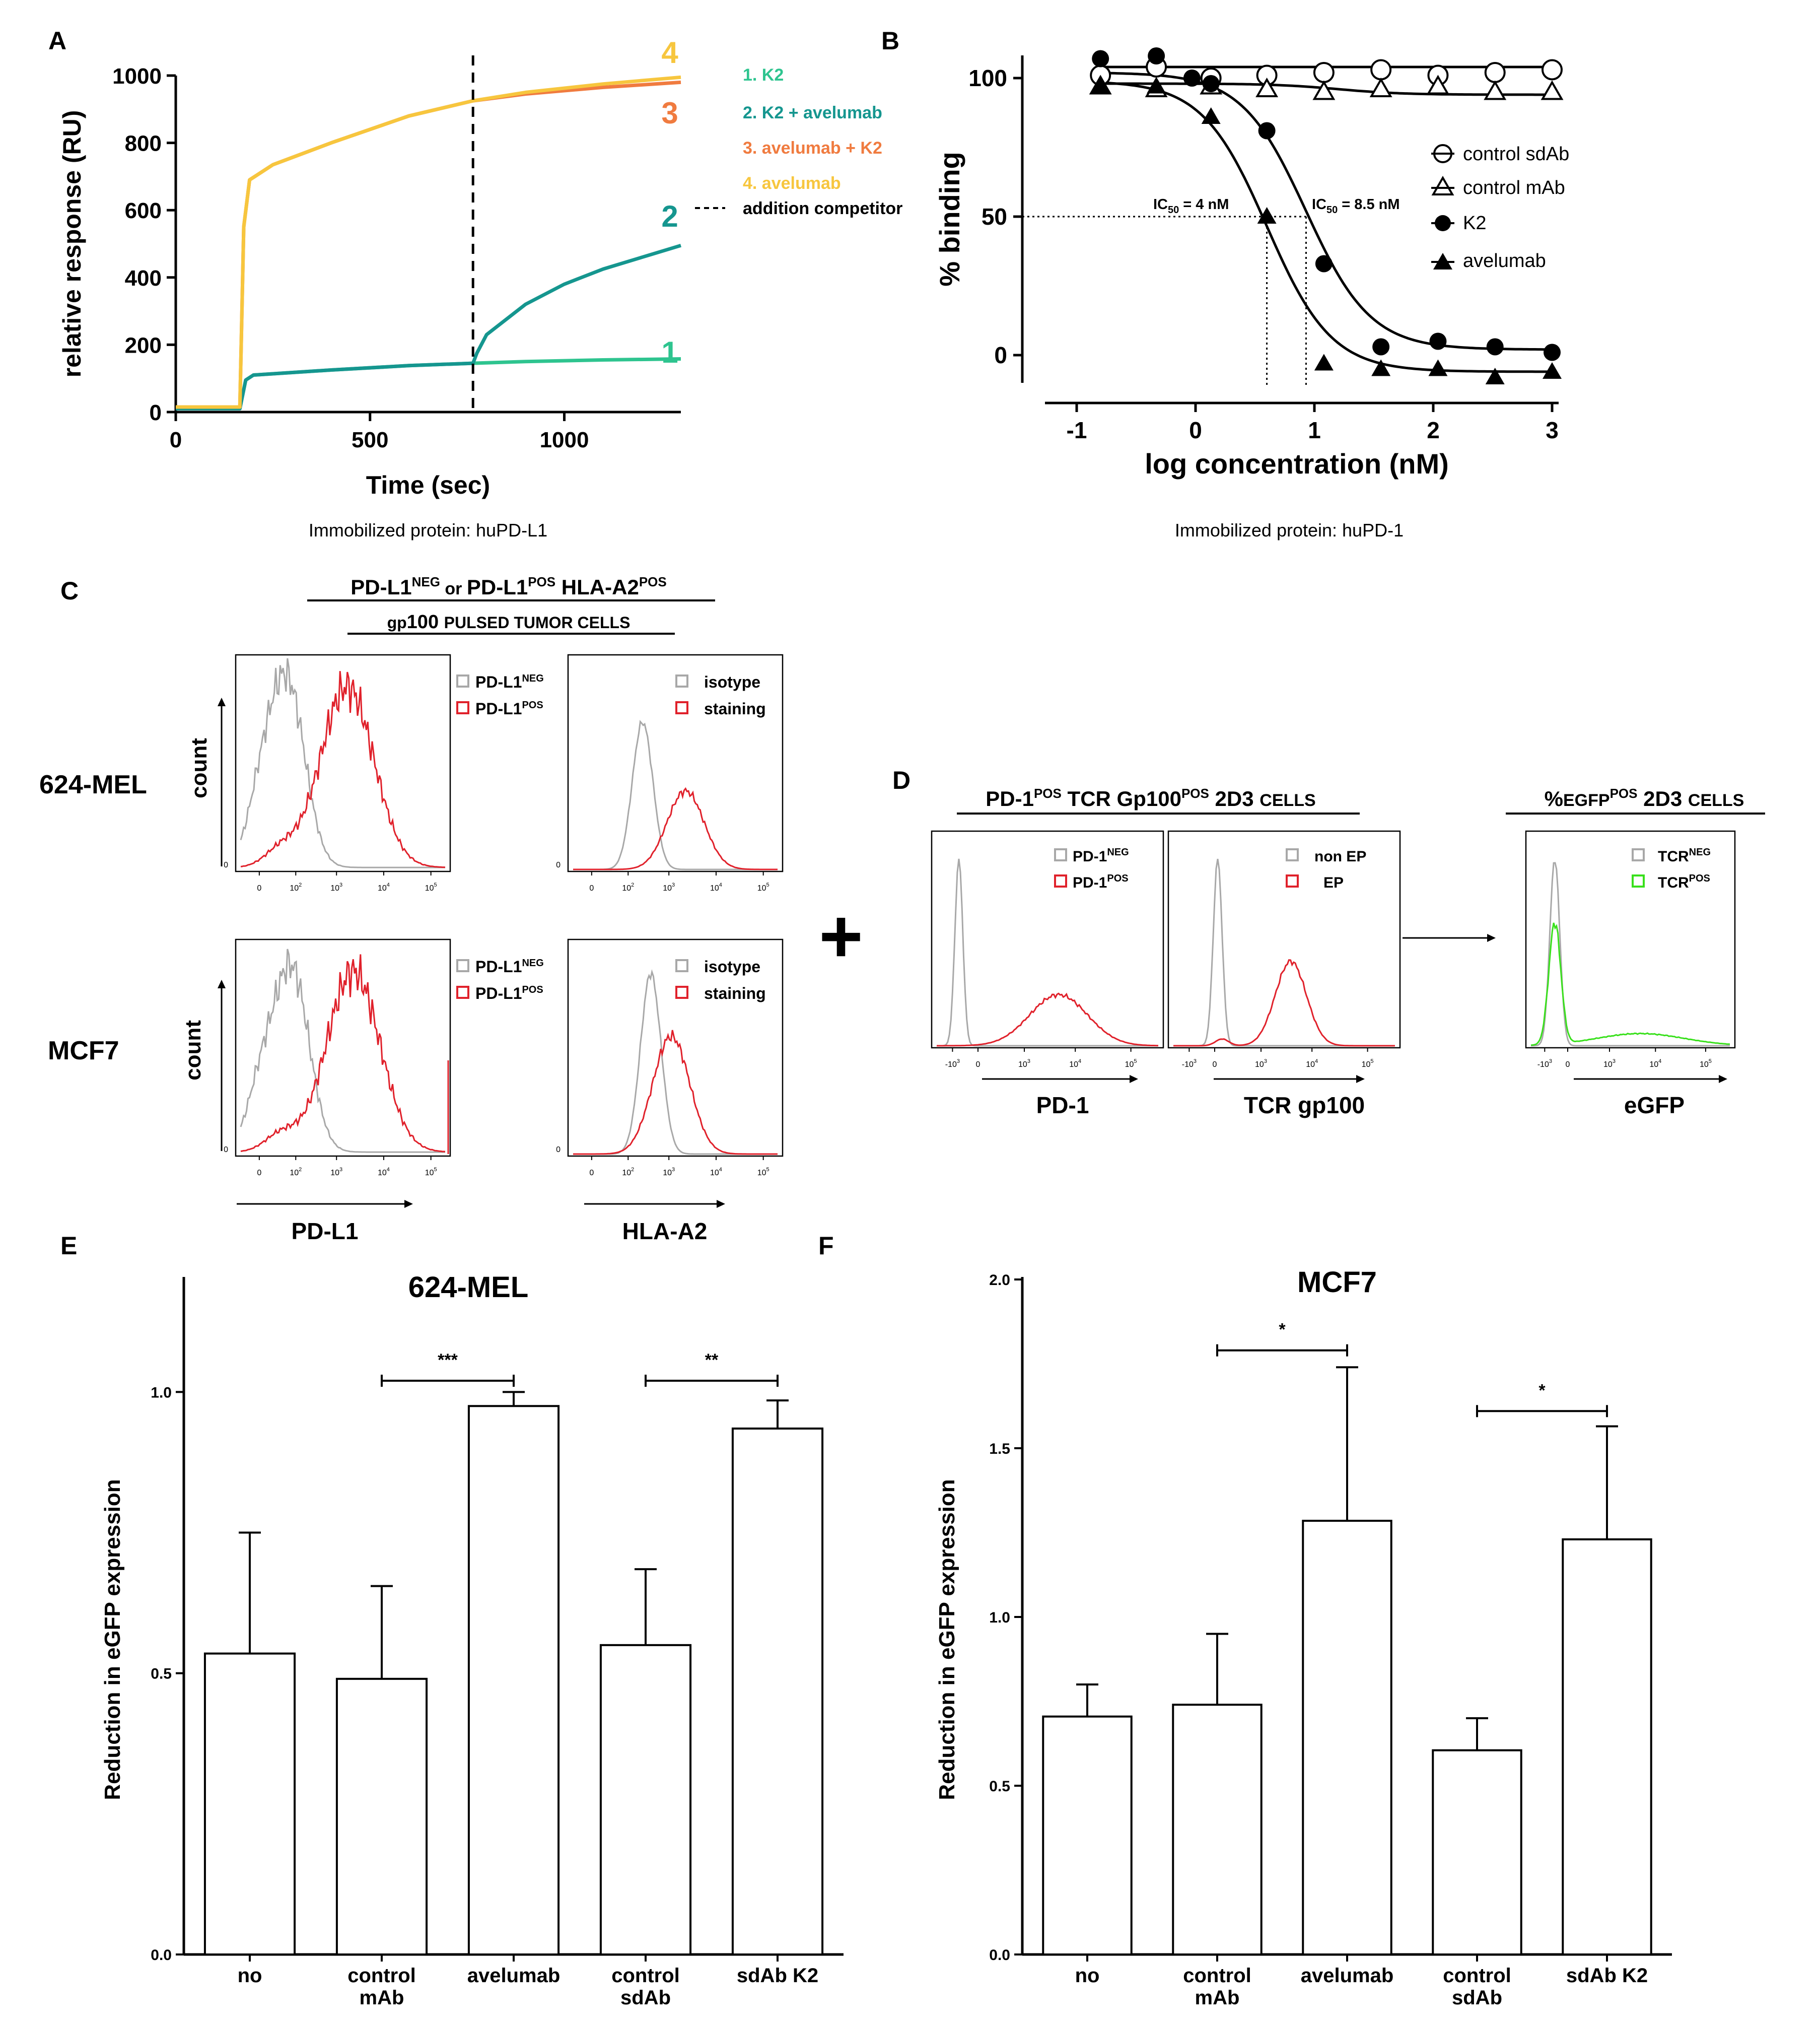  Describe the element at coordinates (826, 1246) in the screenshot. I see `panel-label-f: F` at that location.